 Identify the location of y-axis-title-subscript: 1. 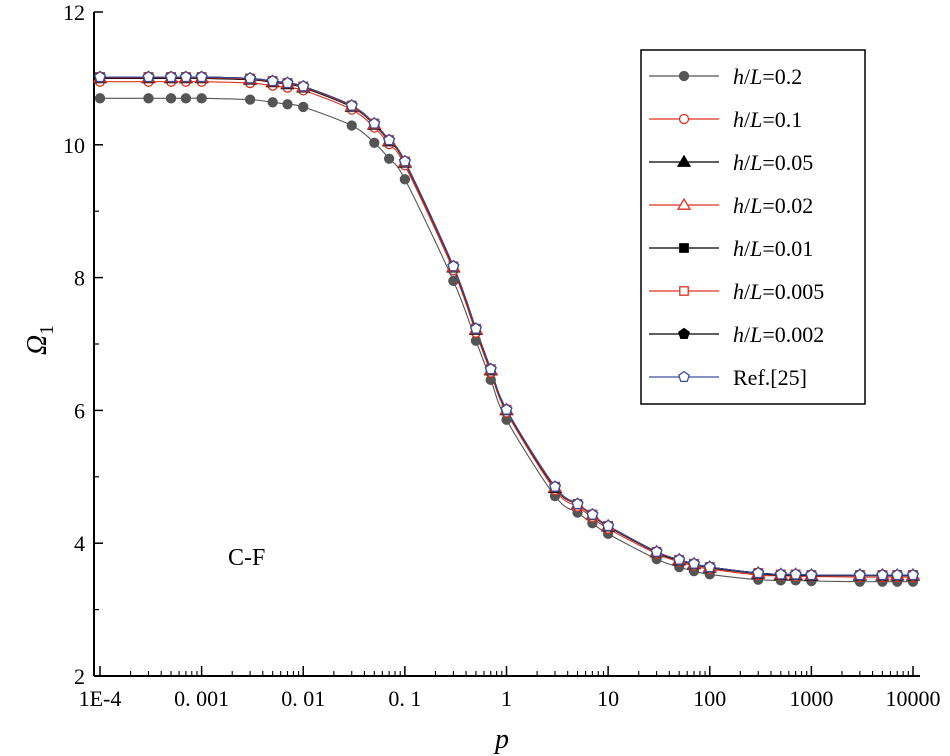
(47, 330).